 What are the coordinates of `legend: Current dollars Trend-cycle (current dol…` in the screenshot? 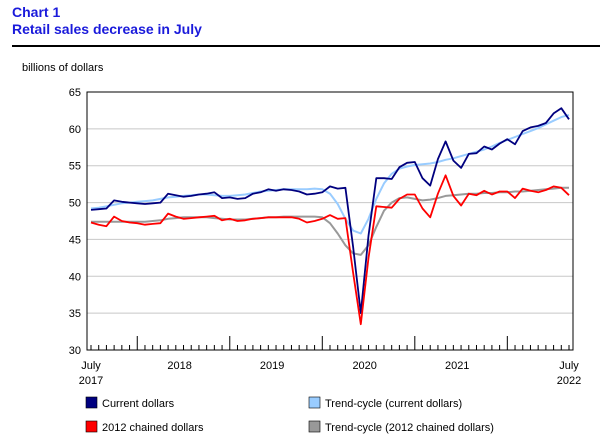 It's located at (289, 415).